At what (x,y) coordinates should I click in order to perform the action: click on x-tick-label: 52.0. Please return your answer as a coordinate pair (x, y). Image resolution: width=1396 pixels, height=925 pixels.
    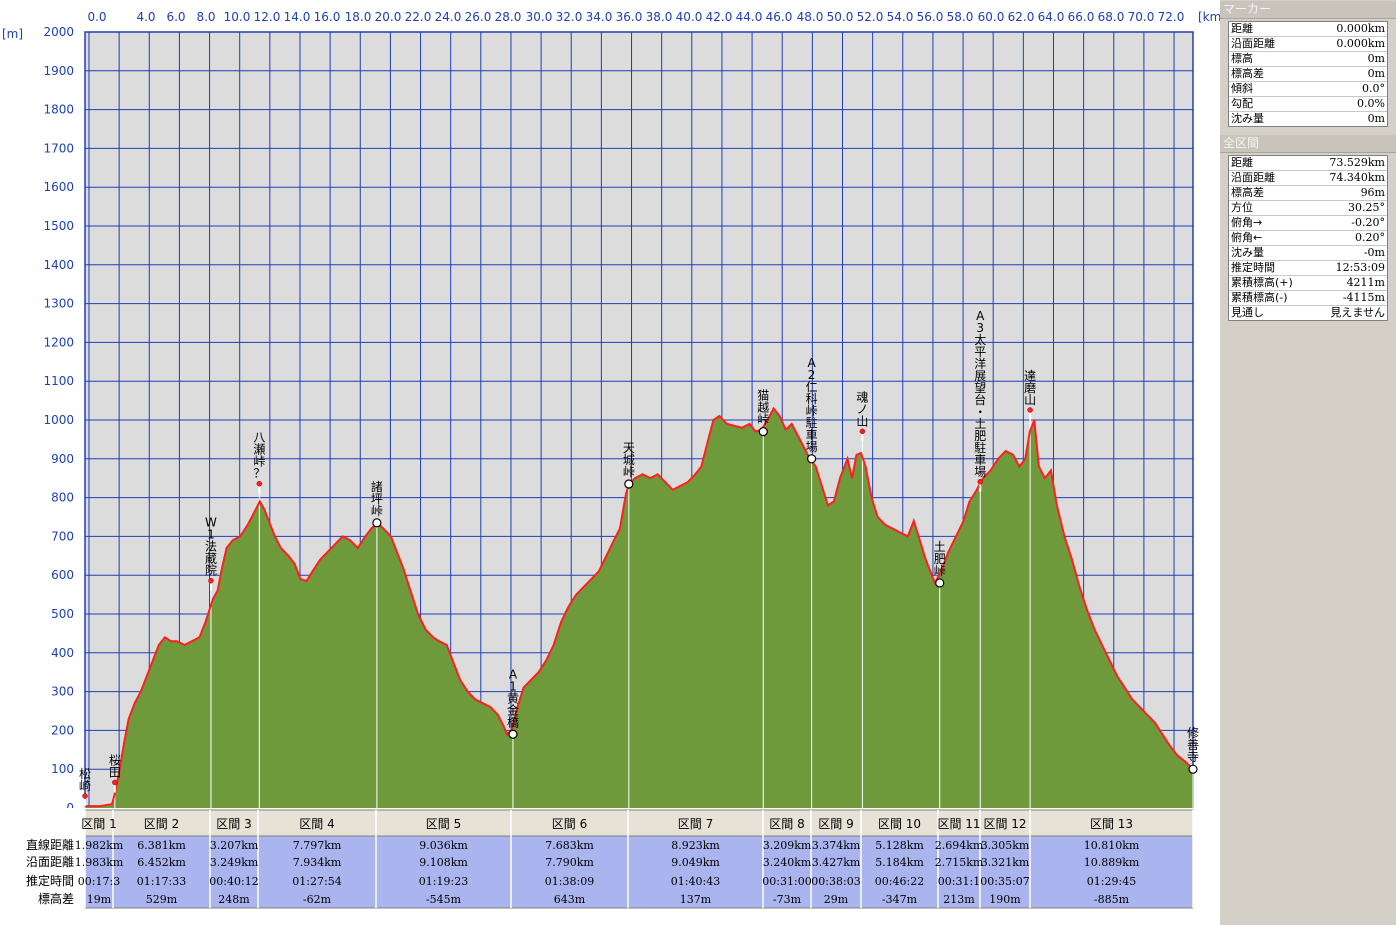
    Looking at the image, I should click on (870, 17).